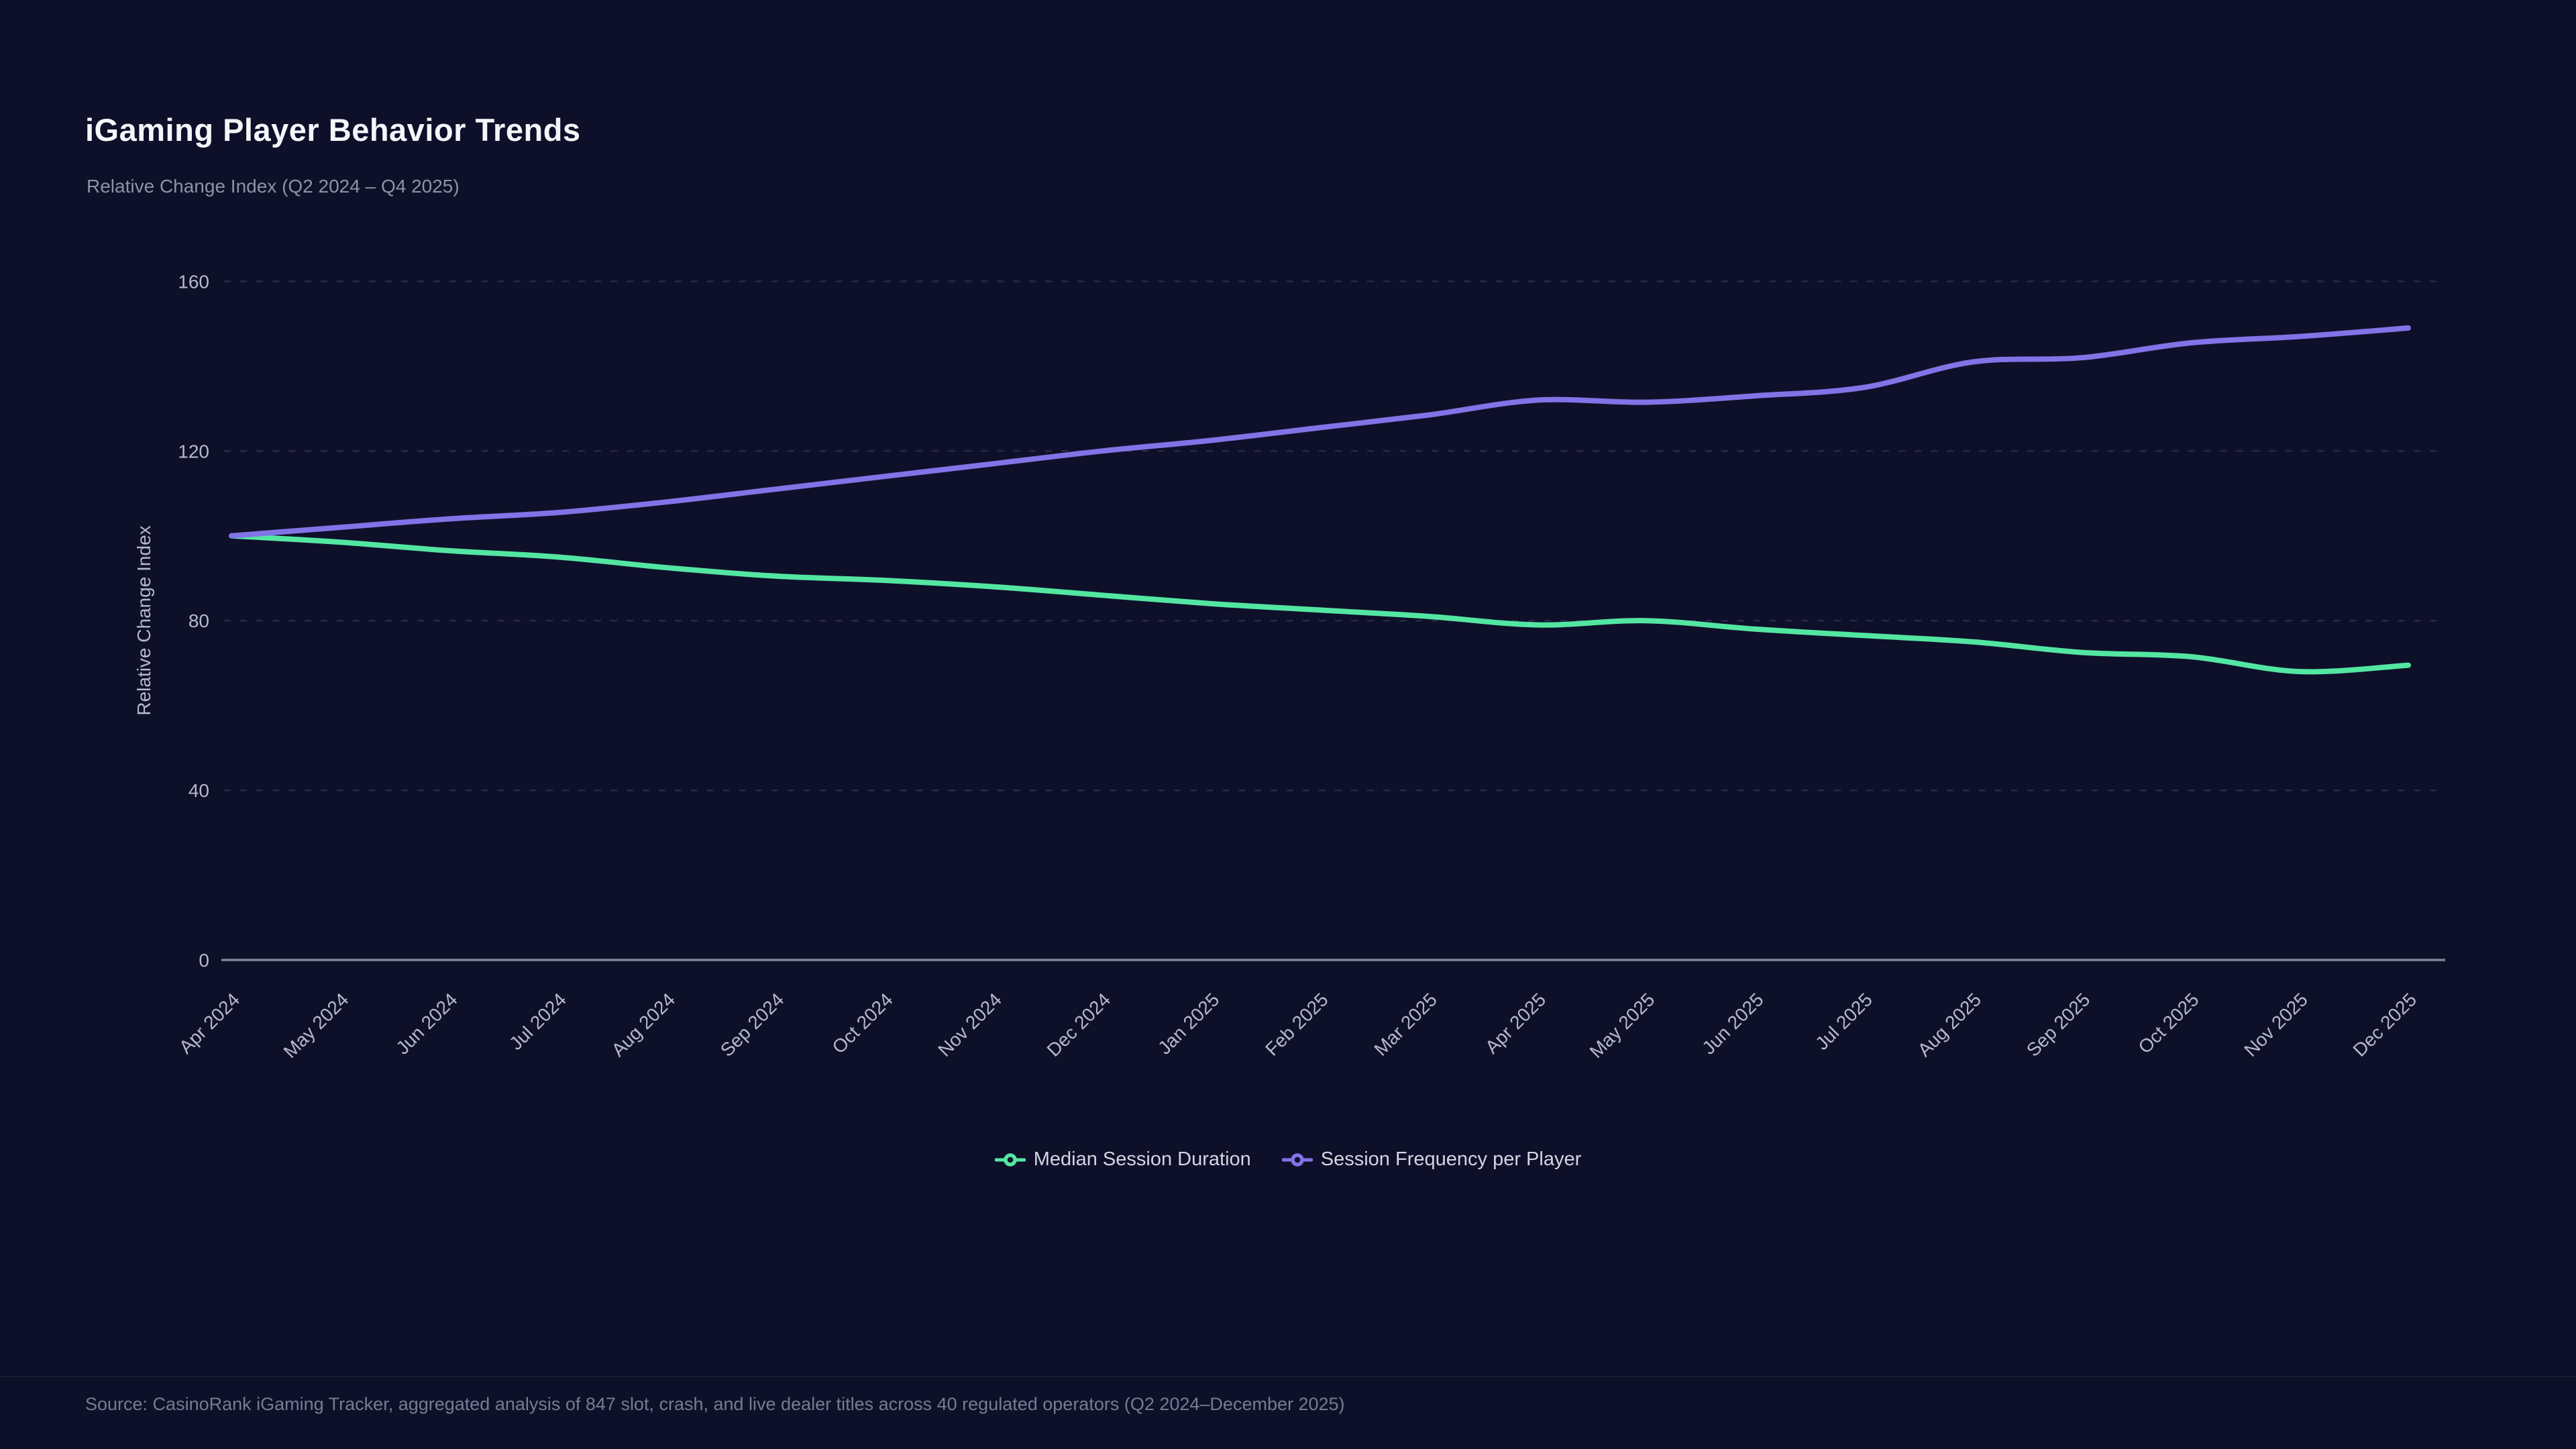 The height and width of the screenshot is (1449, 2576). I want to click on x-tick-label: Dec 2024, so click(1079, 1025).